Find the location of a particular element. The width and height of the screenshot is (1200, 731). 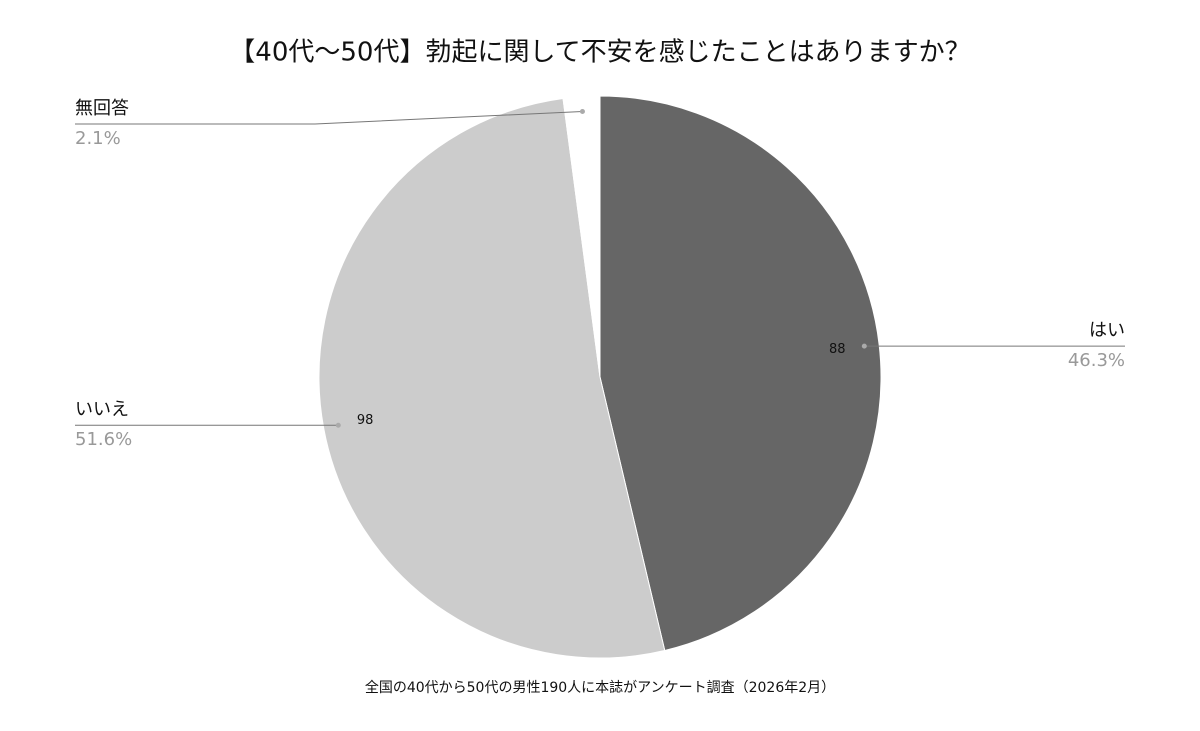

pie-slice is located at coordinates (581, 236).